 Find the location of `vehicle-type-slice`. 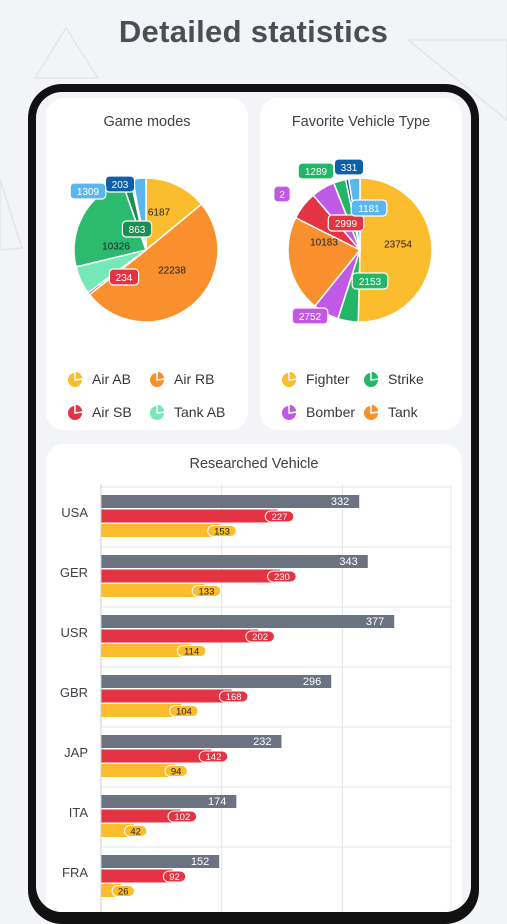

vehicle-type-slice is located at coordinates (324, 262).